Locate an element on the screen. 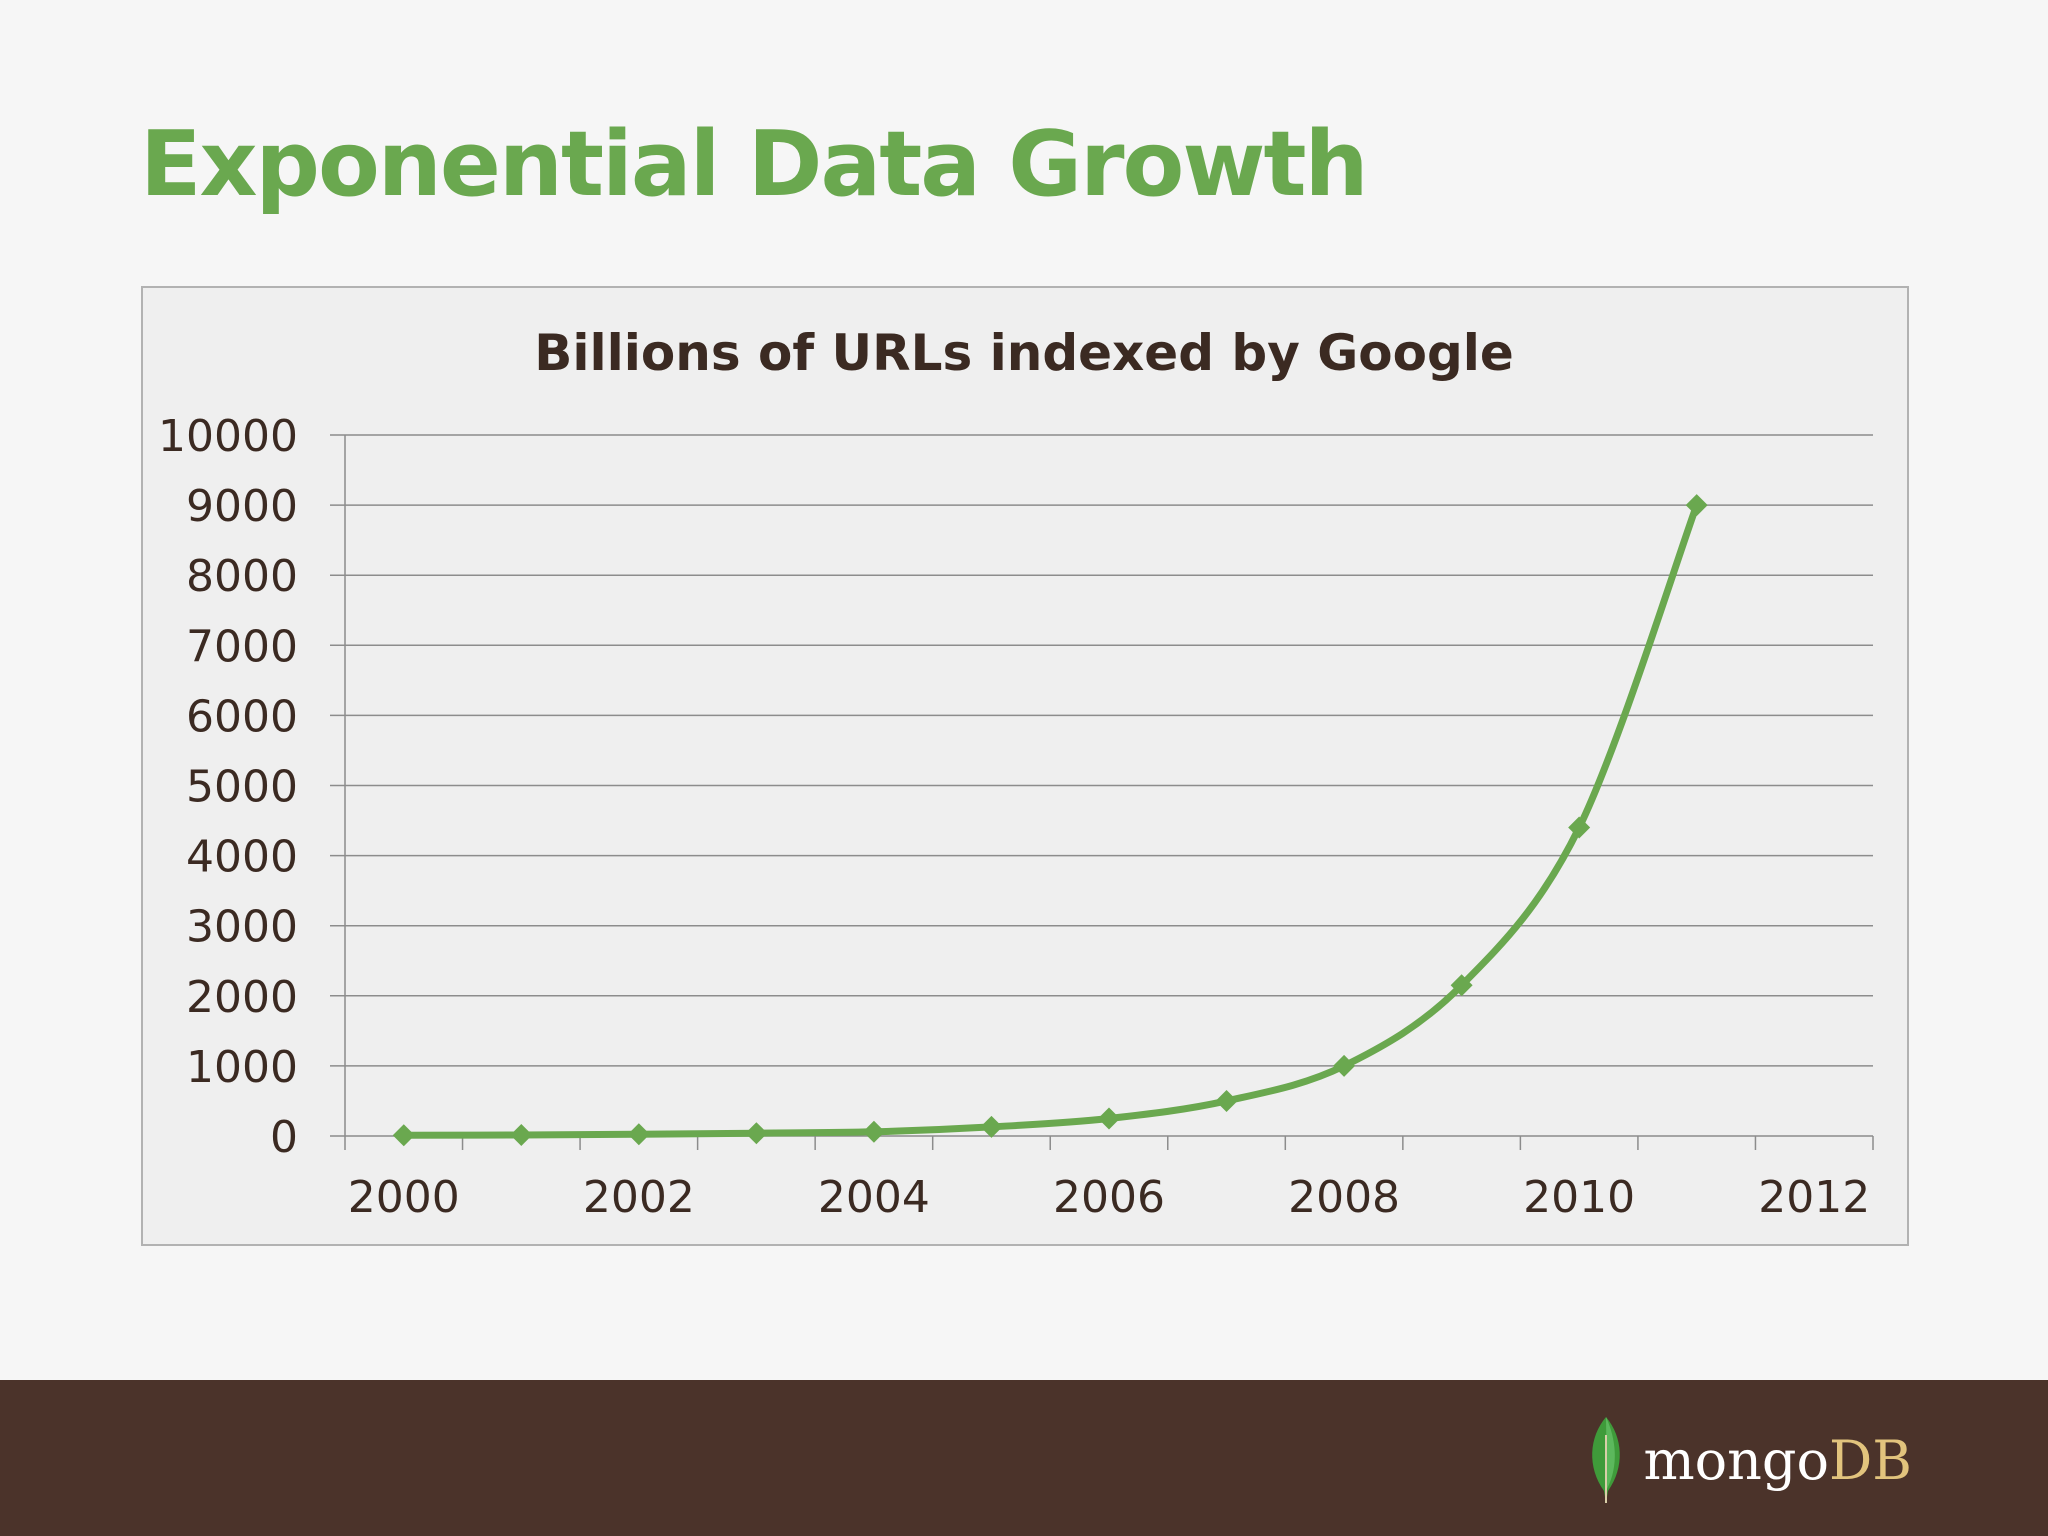 This screenshot has width=2048, height=1536. y-tick-label: 8000 is located at coordinates (242, 576).